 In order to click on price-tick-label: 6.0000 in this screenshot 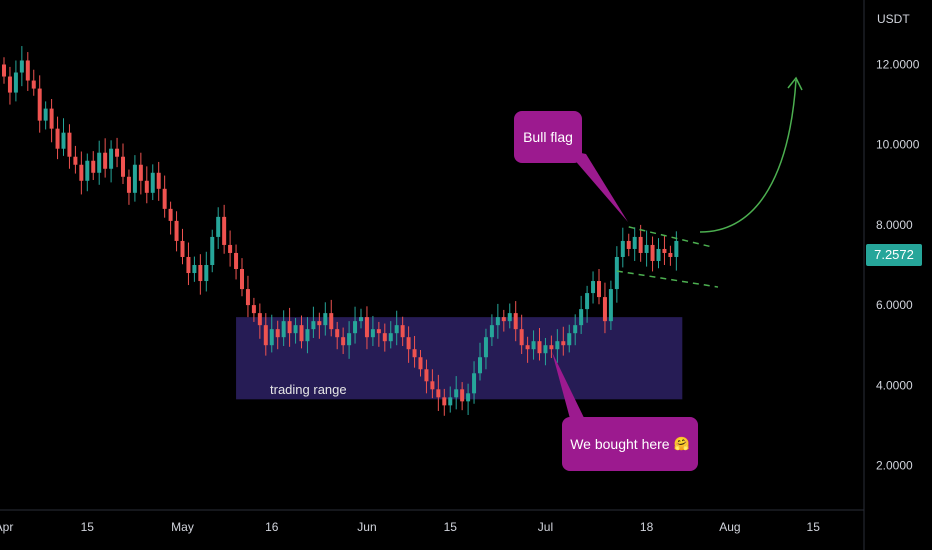, I will do `click(894, 305)`.